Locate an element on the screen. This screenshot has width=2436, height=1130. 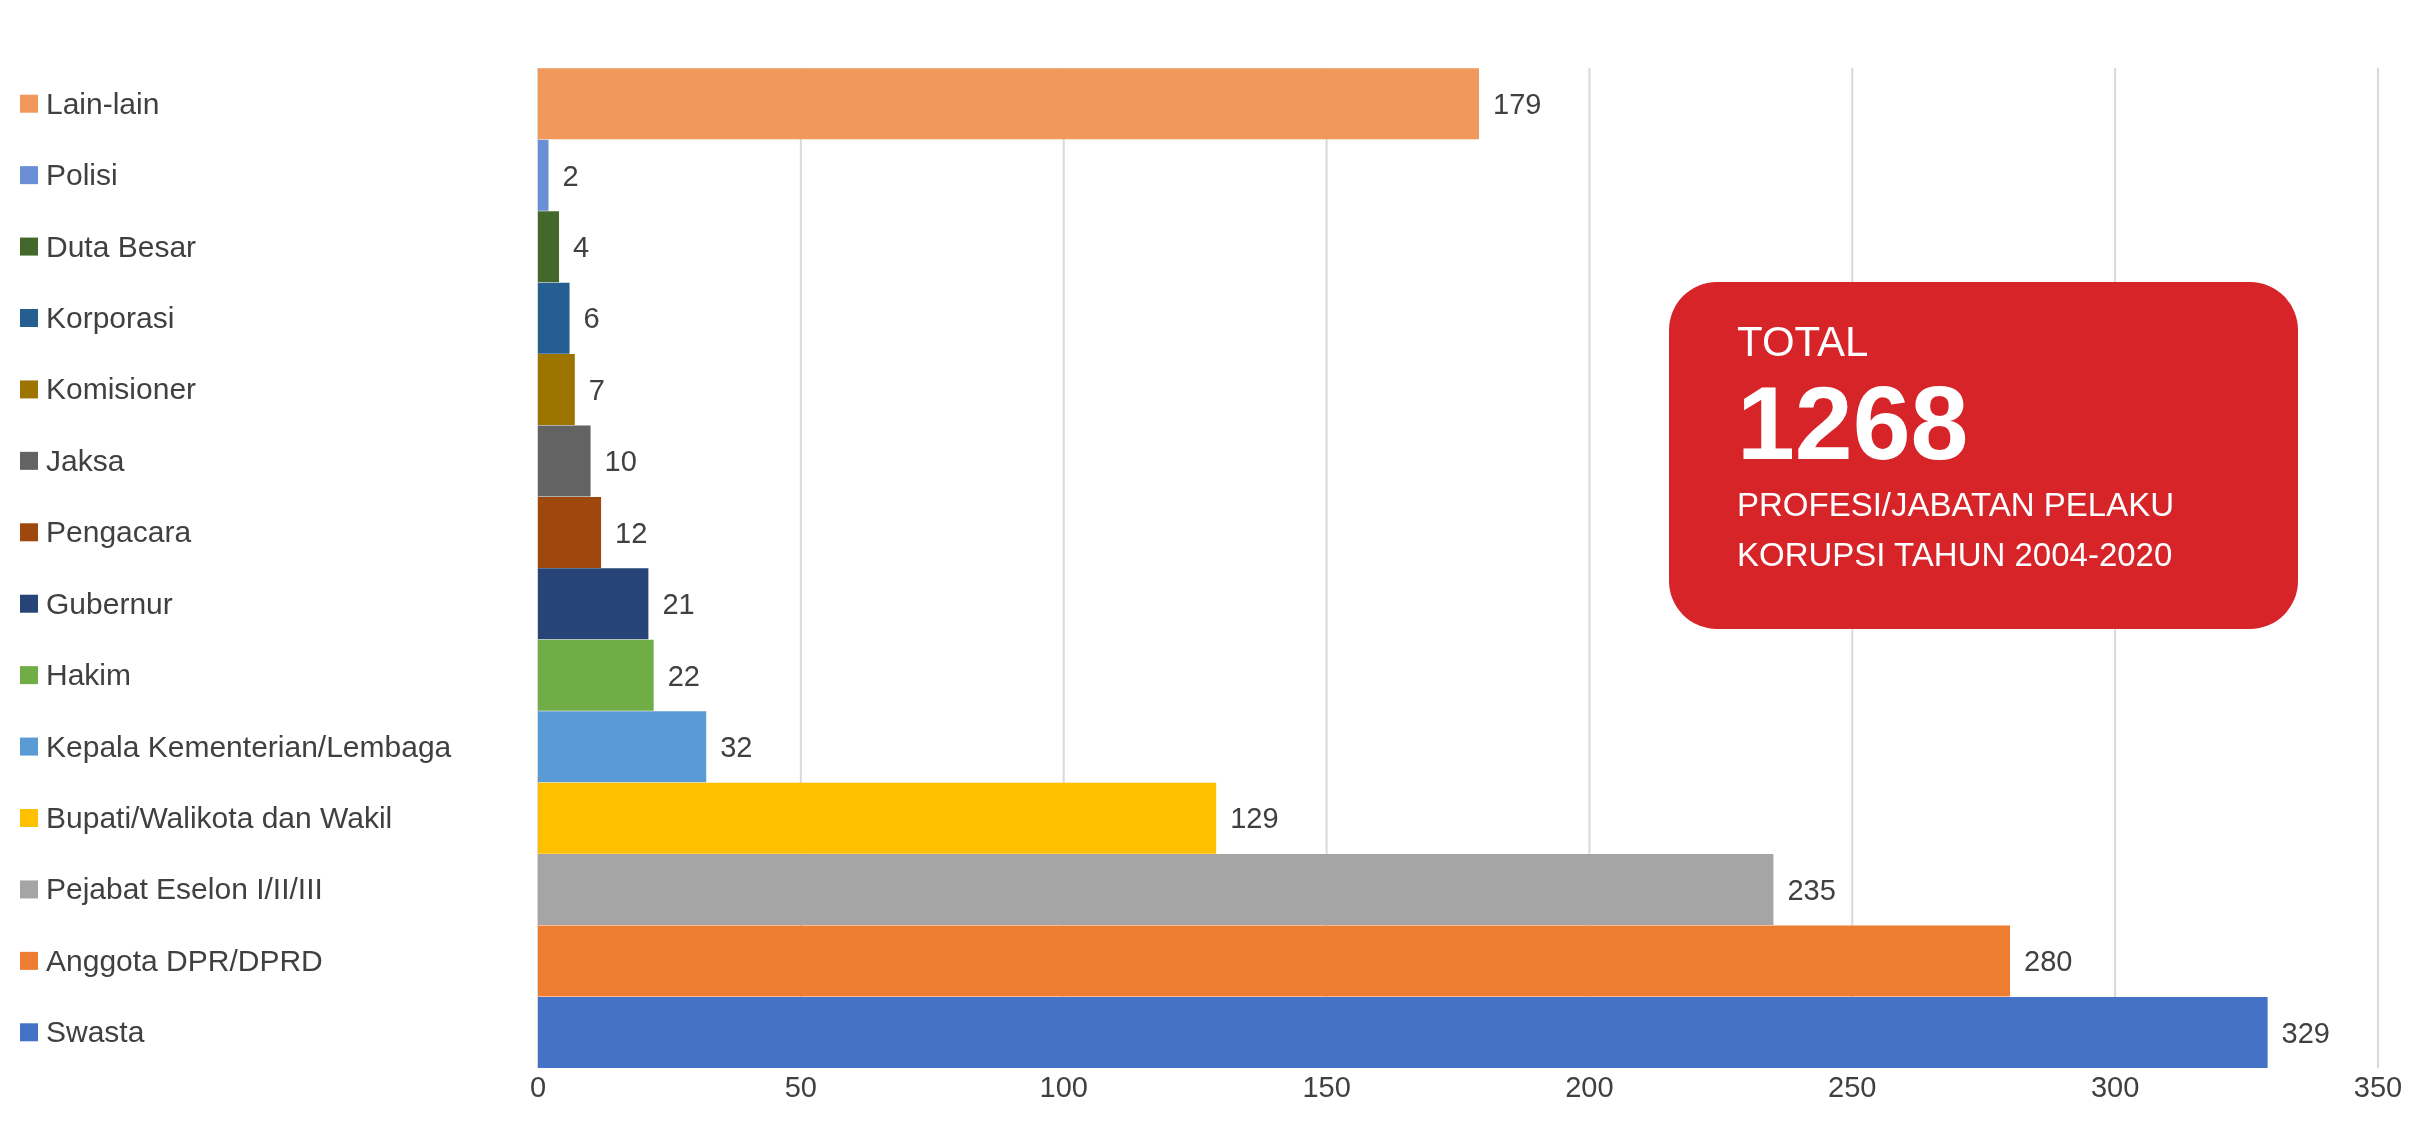
y-tick-label: Korporasi is located at coordinates (110, 317).